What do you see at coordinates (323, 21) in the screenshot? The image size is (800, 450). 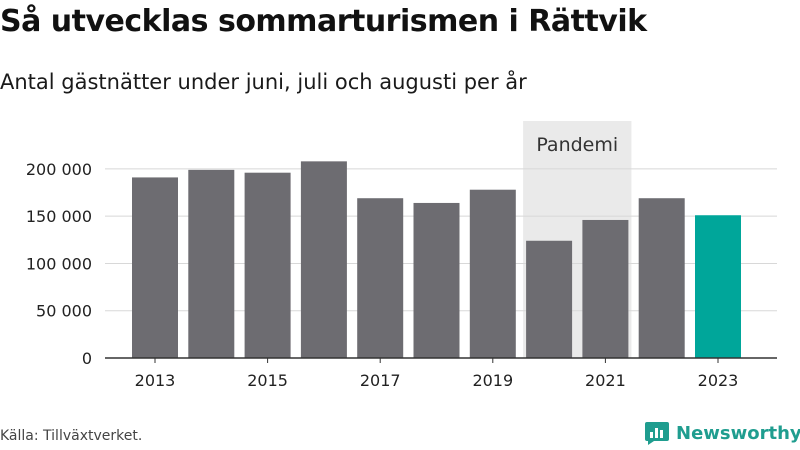 I see `chart-title: Så utvecklas sommarturismen i Rättvik` at bounding box center [323, 21].